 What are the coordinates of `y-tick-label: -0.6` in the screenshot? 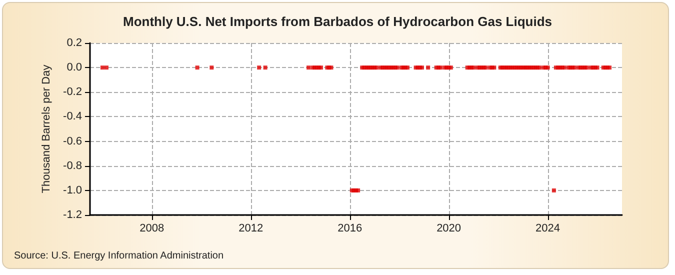 It's located at (72, 141).